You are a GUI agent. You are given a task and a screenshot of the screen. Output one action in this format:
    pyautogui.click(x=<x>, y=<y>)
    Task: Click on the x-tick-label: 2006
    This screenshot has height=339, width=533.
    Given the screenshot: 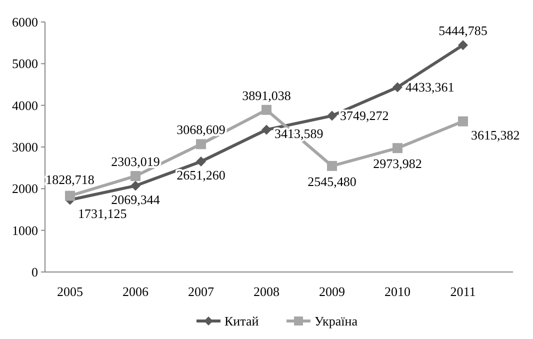 What is the action you would take?
    pyautogui.click(x=135, y=291)
    